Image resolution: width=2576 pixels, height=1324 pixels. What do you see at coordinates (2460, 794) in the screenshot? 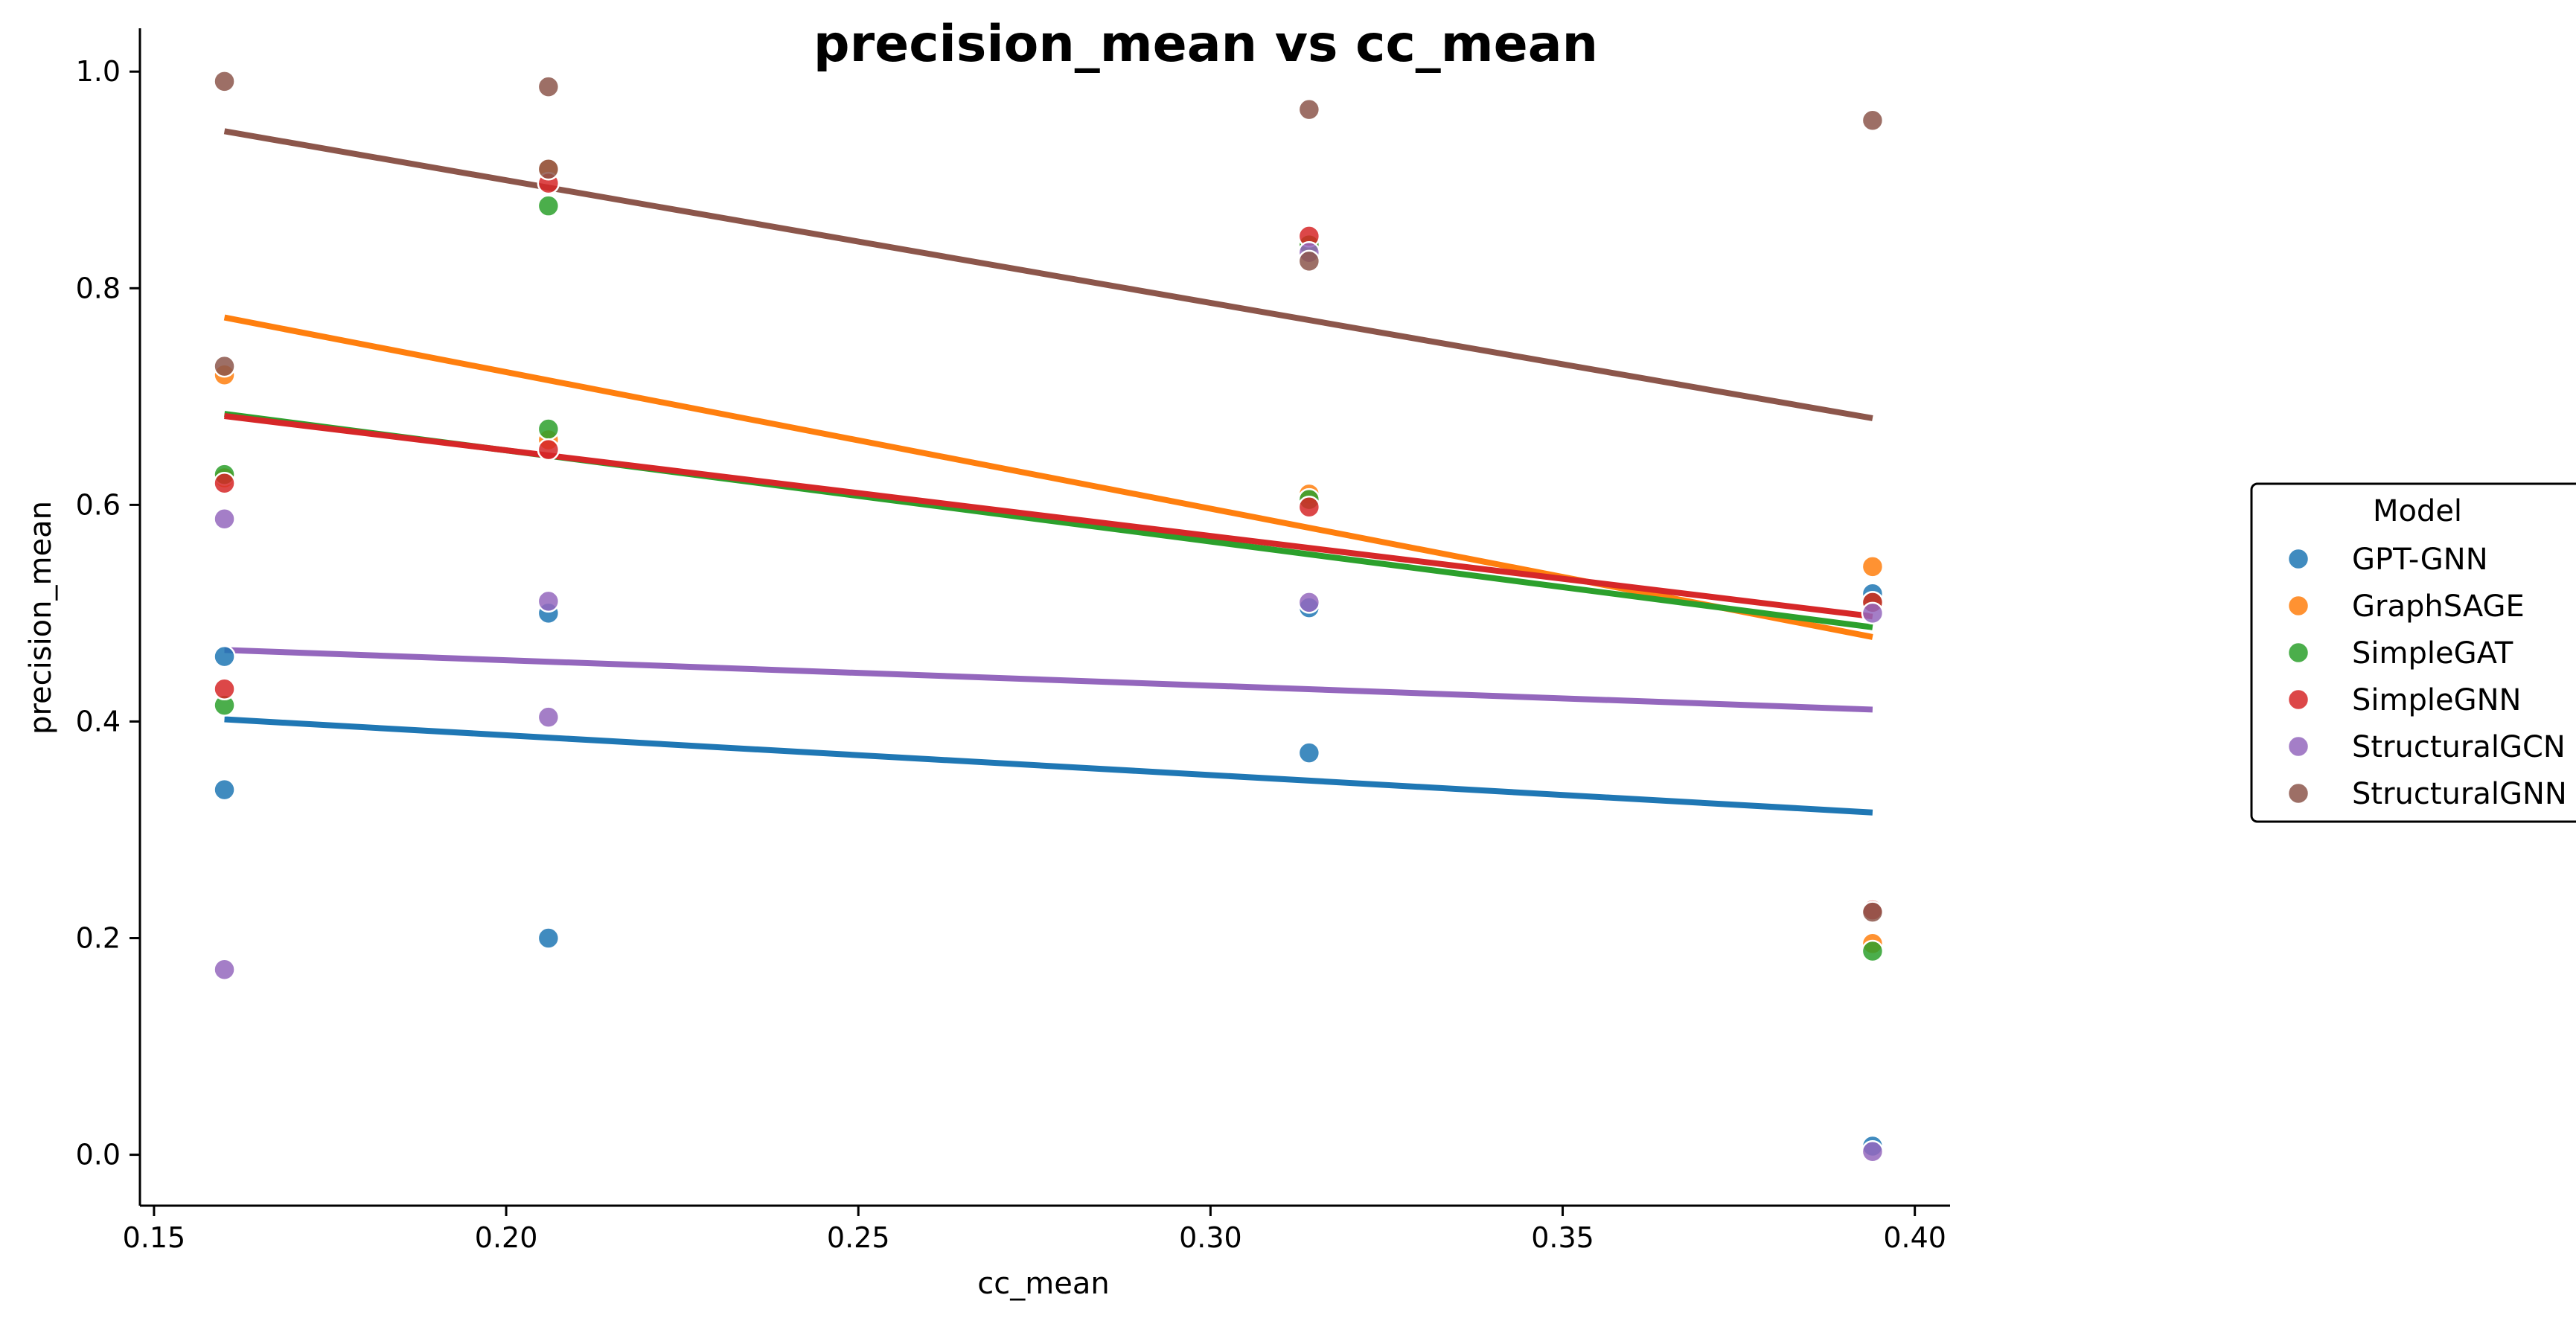
I see `legend-label: StructuralGNN` at bounding box center [2460, 794].